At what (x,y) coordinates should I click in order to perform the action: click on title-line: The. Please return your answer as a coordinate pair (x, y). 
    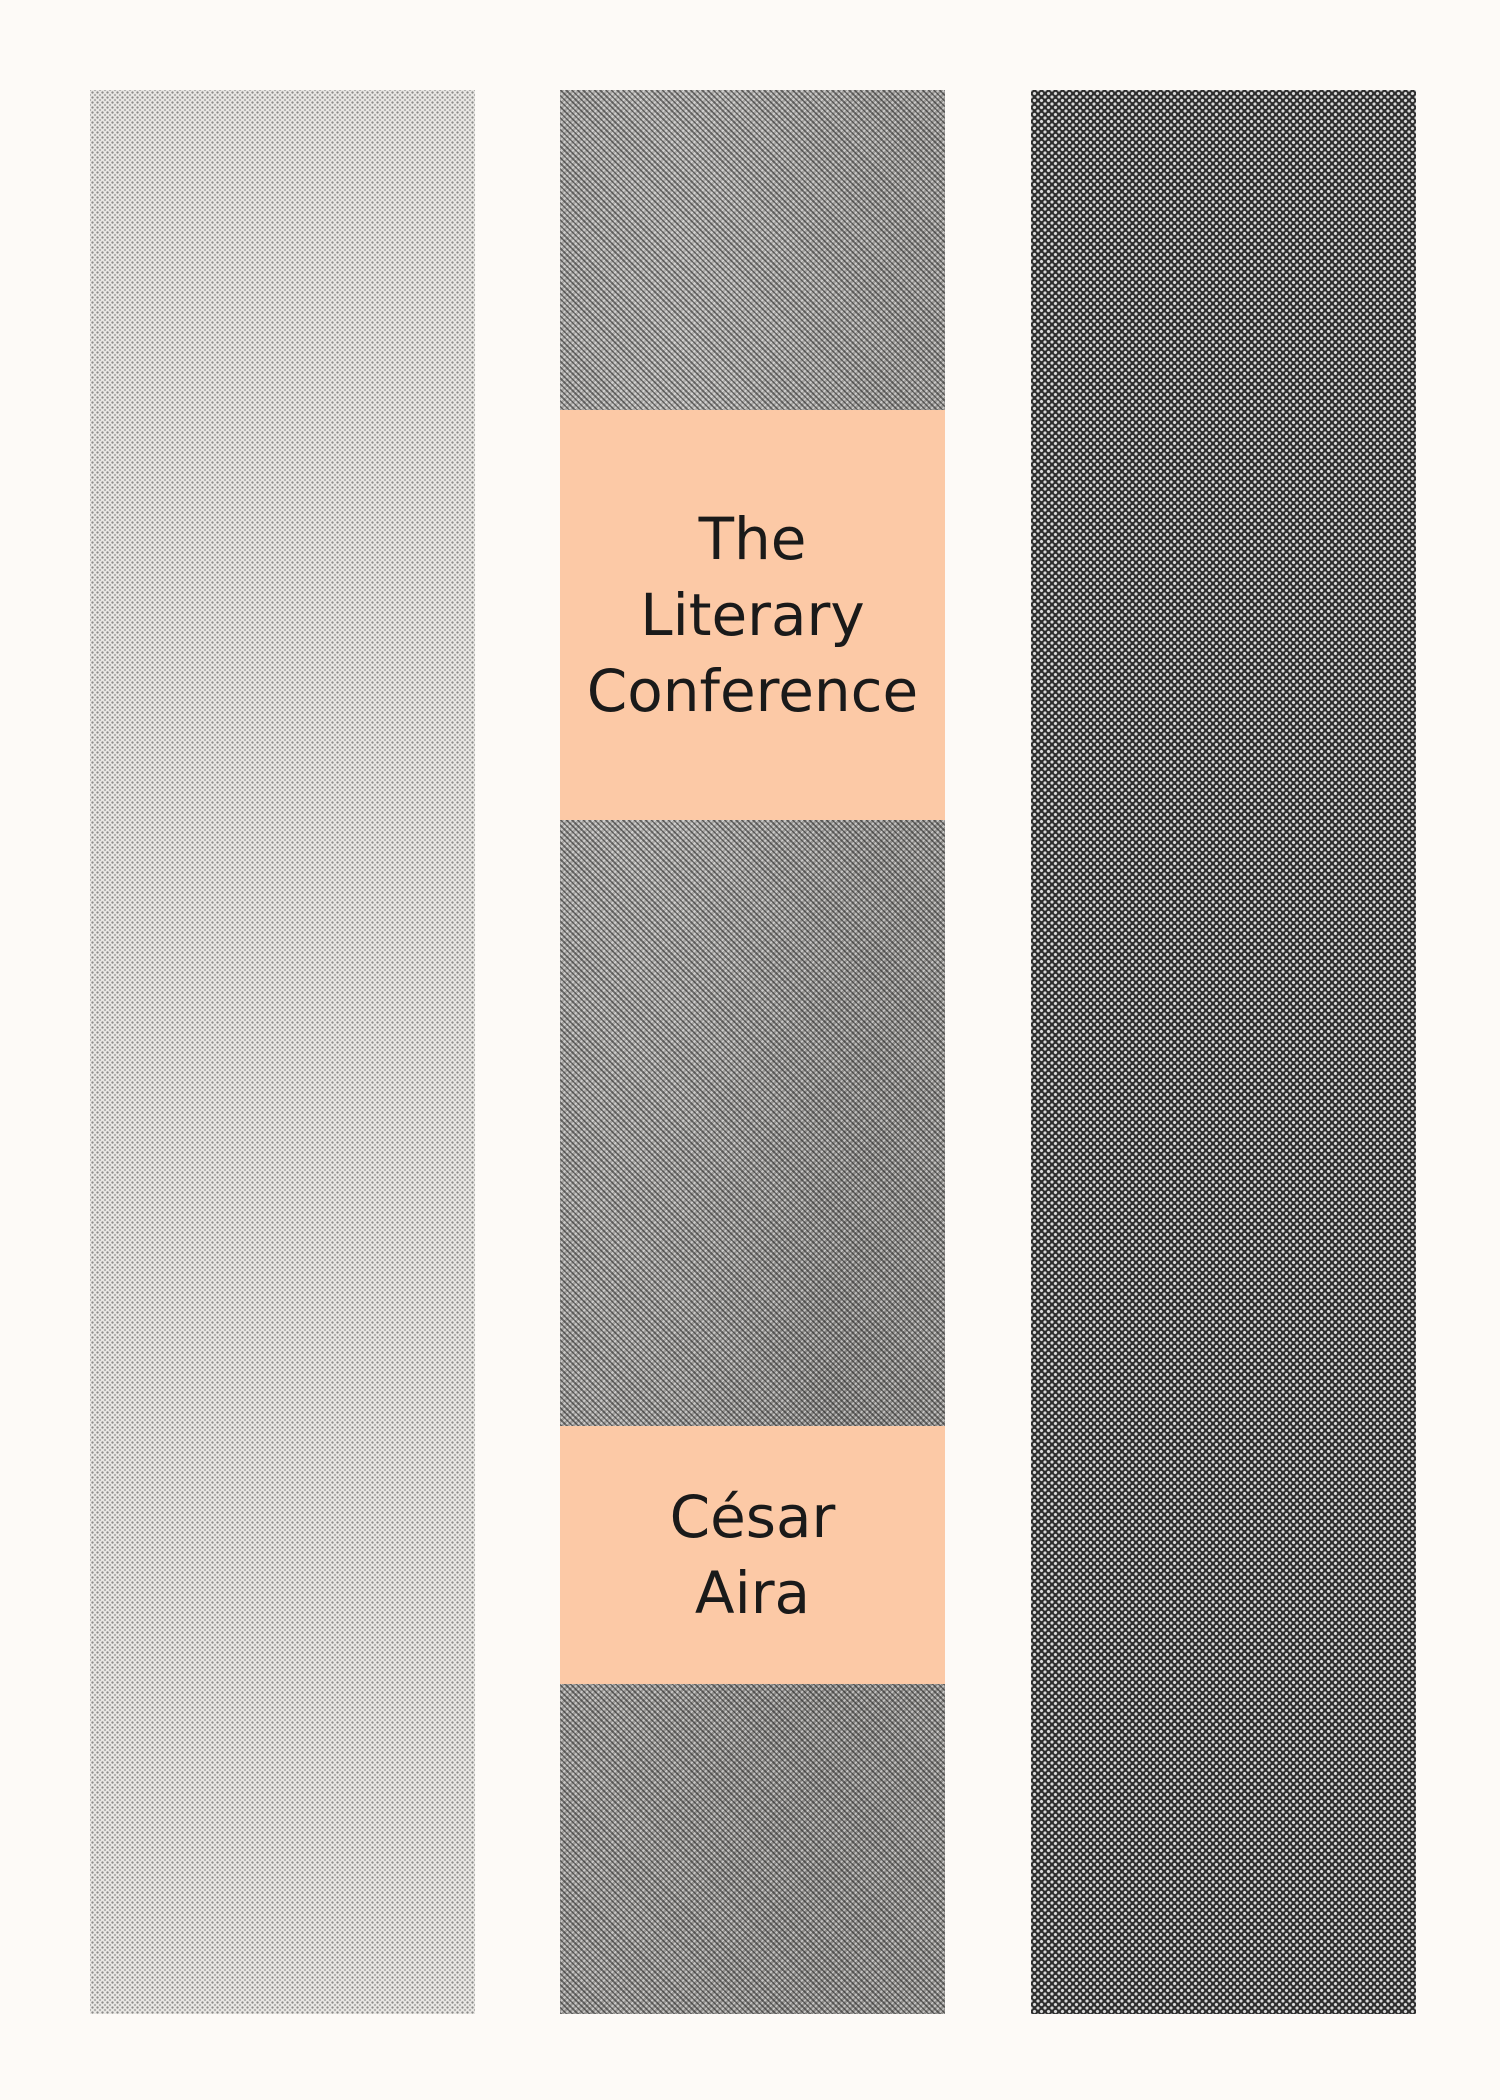
    Looking at the image, I should click on (752, 539).